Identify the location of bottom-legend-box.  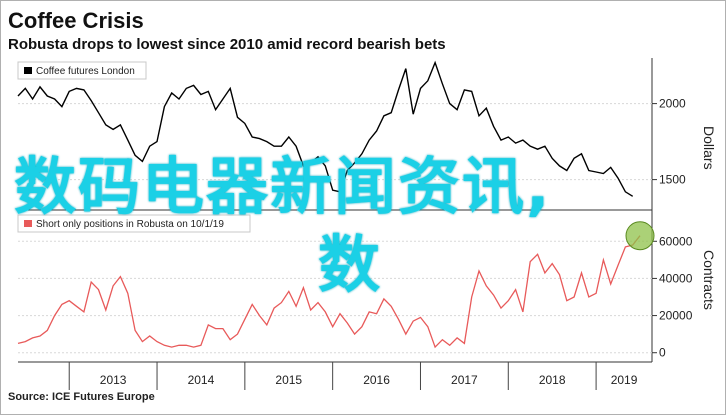
(134, 223).